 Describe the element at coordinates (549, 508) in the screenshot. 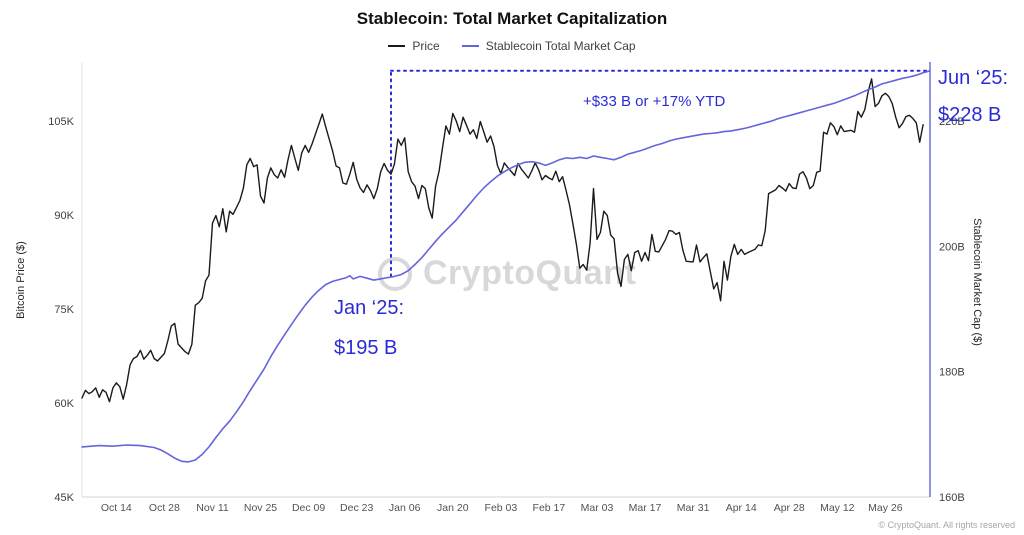

I see `x-axis-tick-label: Feb 17` at that location.